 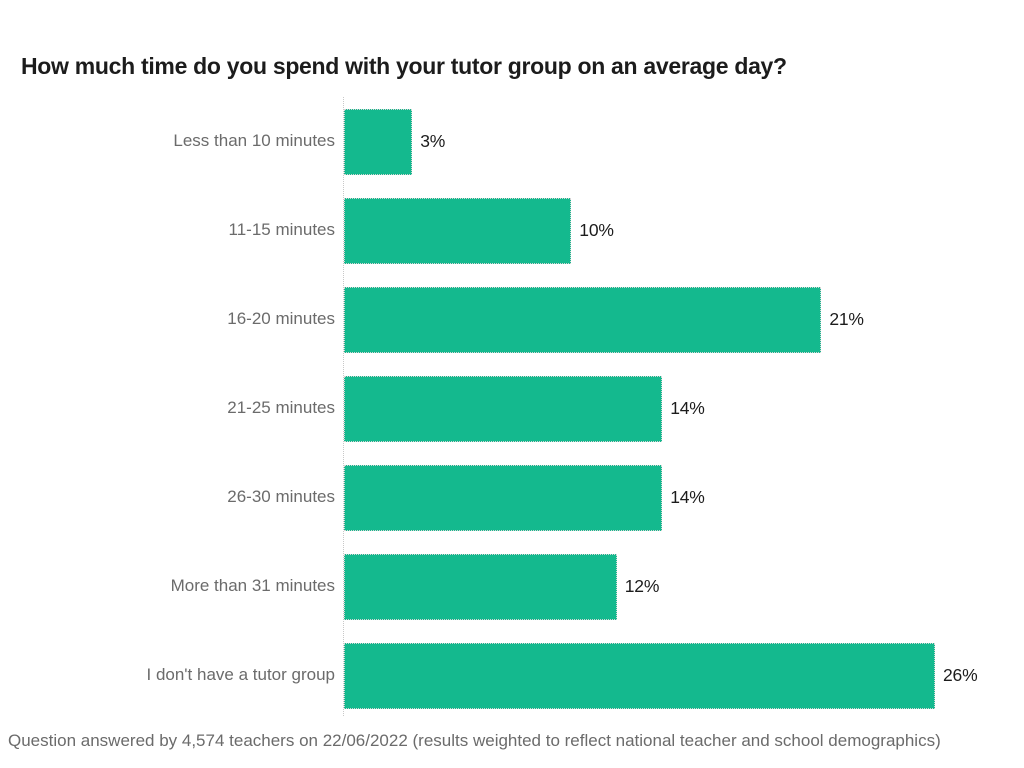 I want to click on bar-track: 21%, so click(x=684, y=319).